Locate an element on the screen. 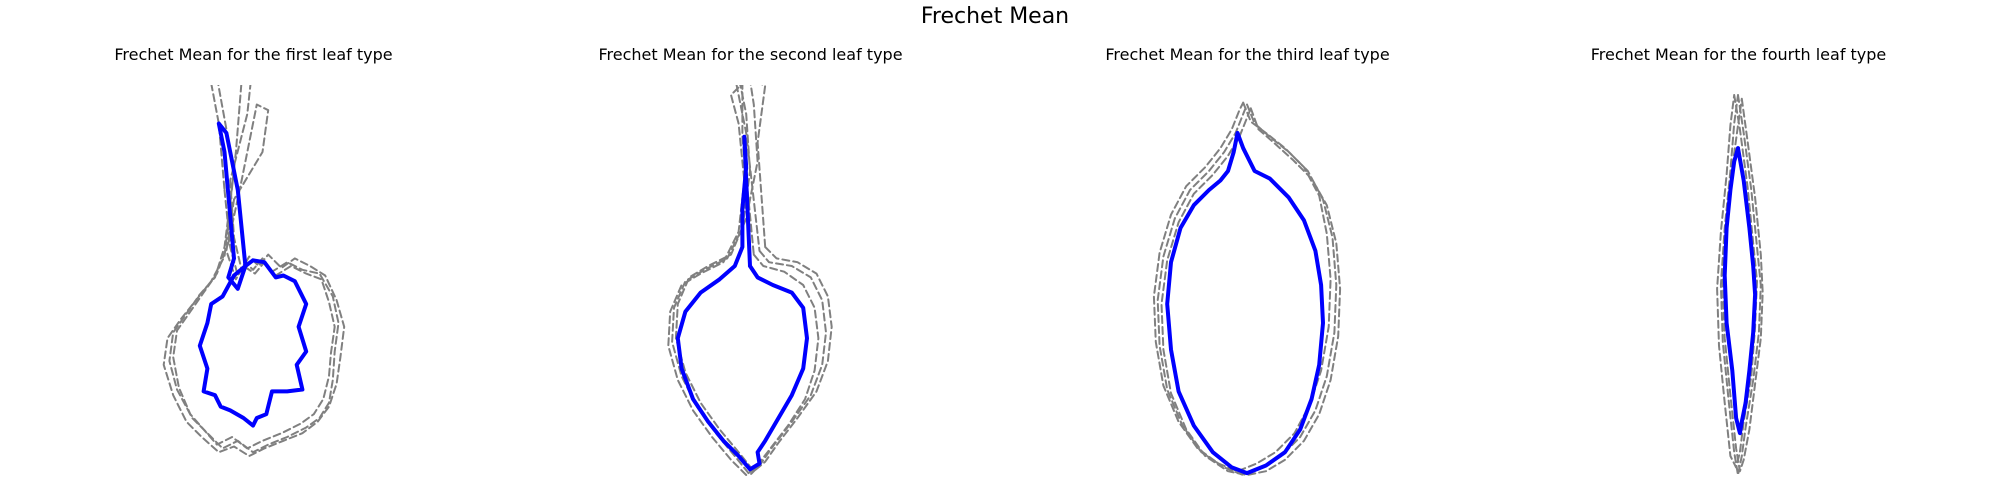  subplot-4-plot is located at coordinates (1740, 285).